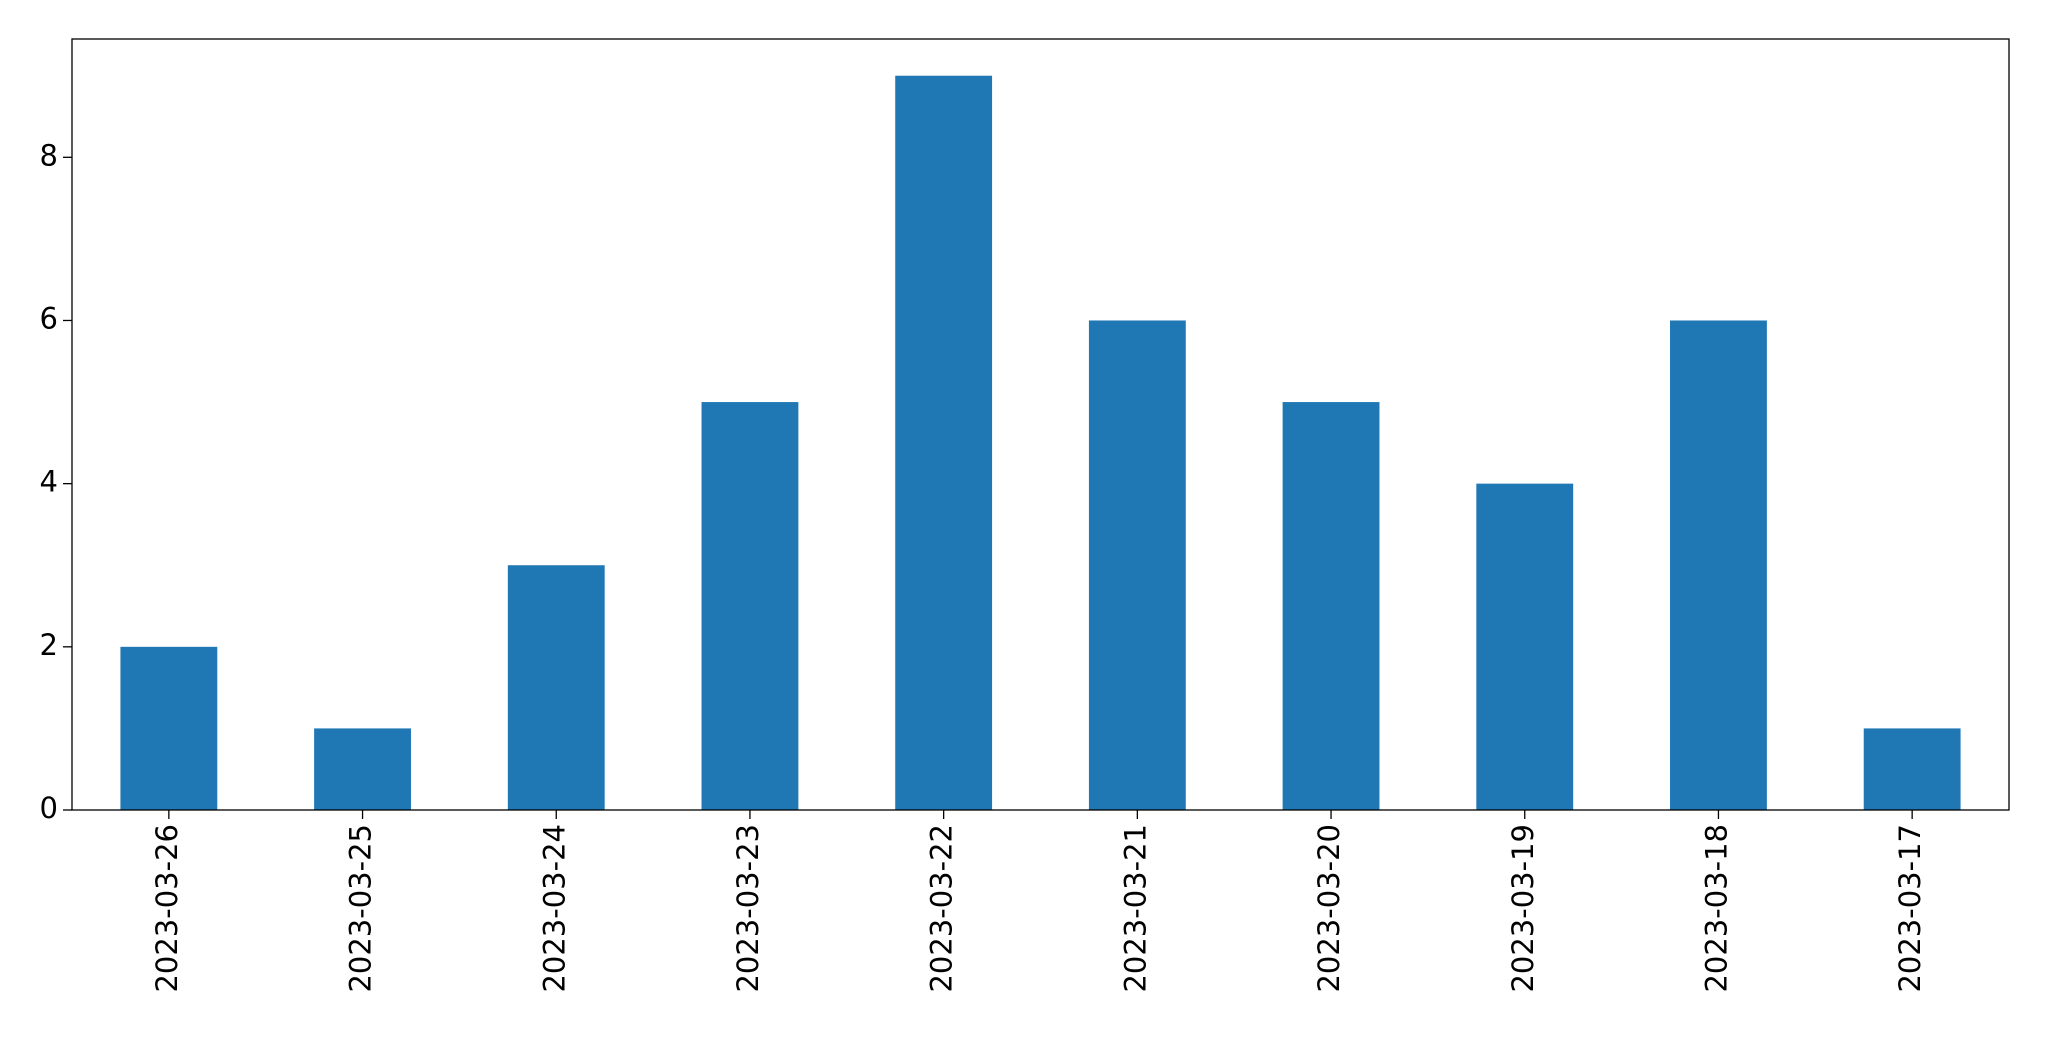 The height and width of the screenshot is (1061, 2049). I want to click on x-tick-label: 2023-03-18, so click(1716, 908).